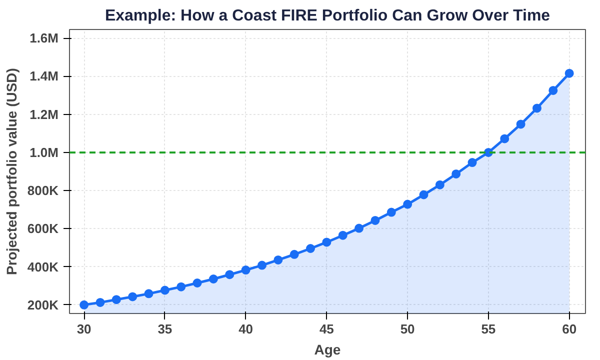 The image size is (600, 360). Describe the element at coordinates (326, 329) in the screenshot. I see `x-tick-label: 45` at that location.